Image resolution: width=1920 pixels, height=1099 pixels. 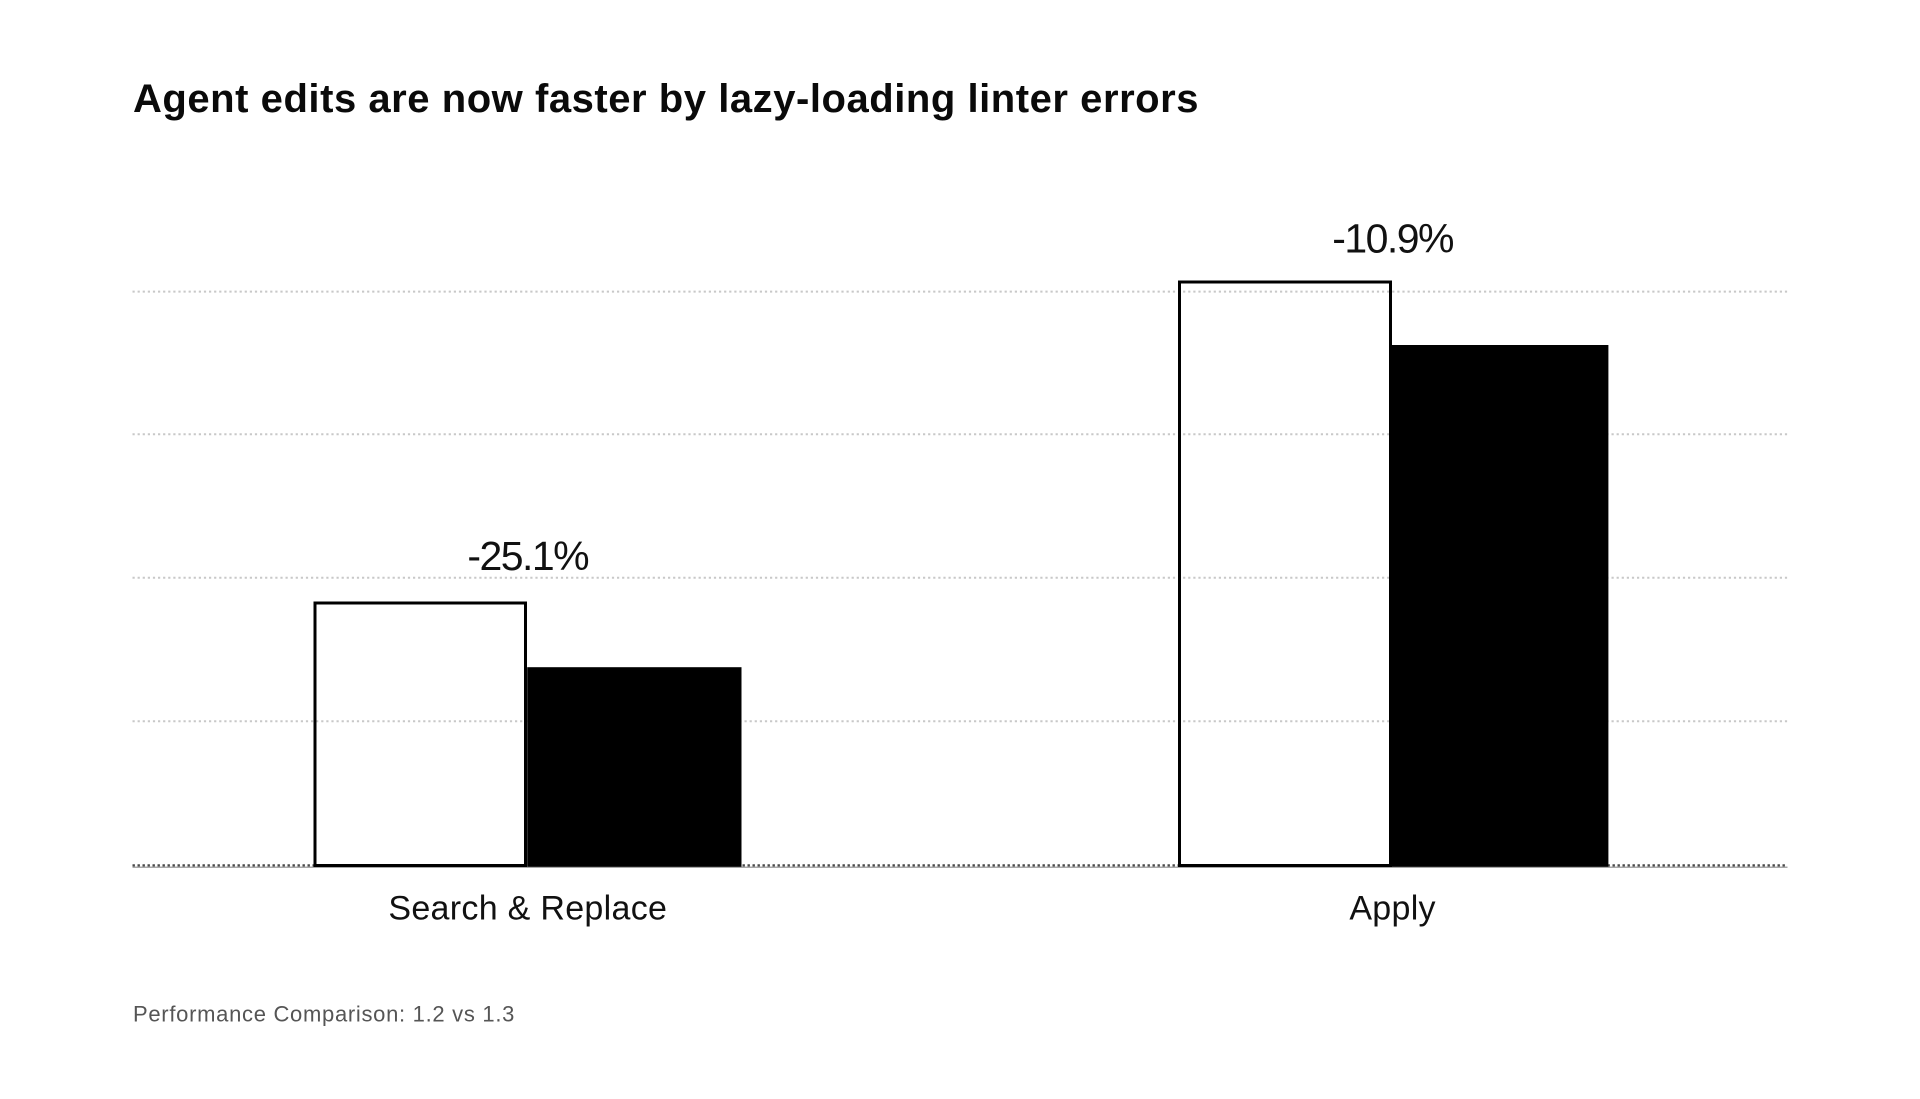 What do you see at coordinates (1392, 238) in the screenshot?
I see `svg-text: -10.9%` at bounding box center [1392, 238].